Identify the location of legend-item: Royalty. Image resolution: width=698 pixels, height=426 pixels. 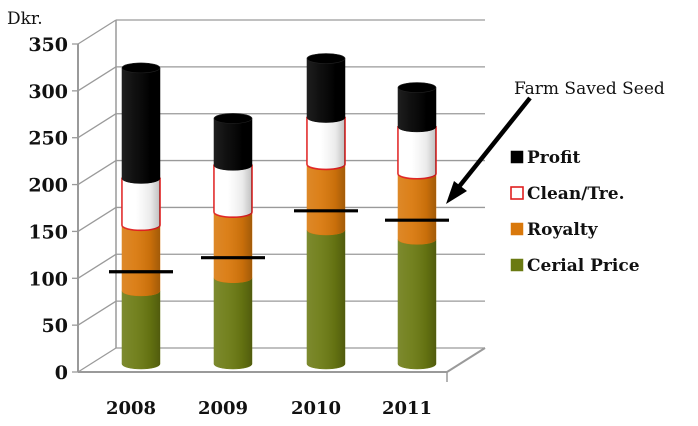
(554, 230).